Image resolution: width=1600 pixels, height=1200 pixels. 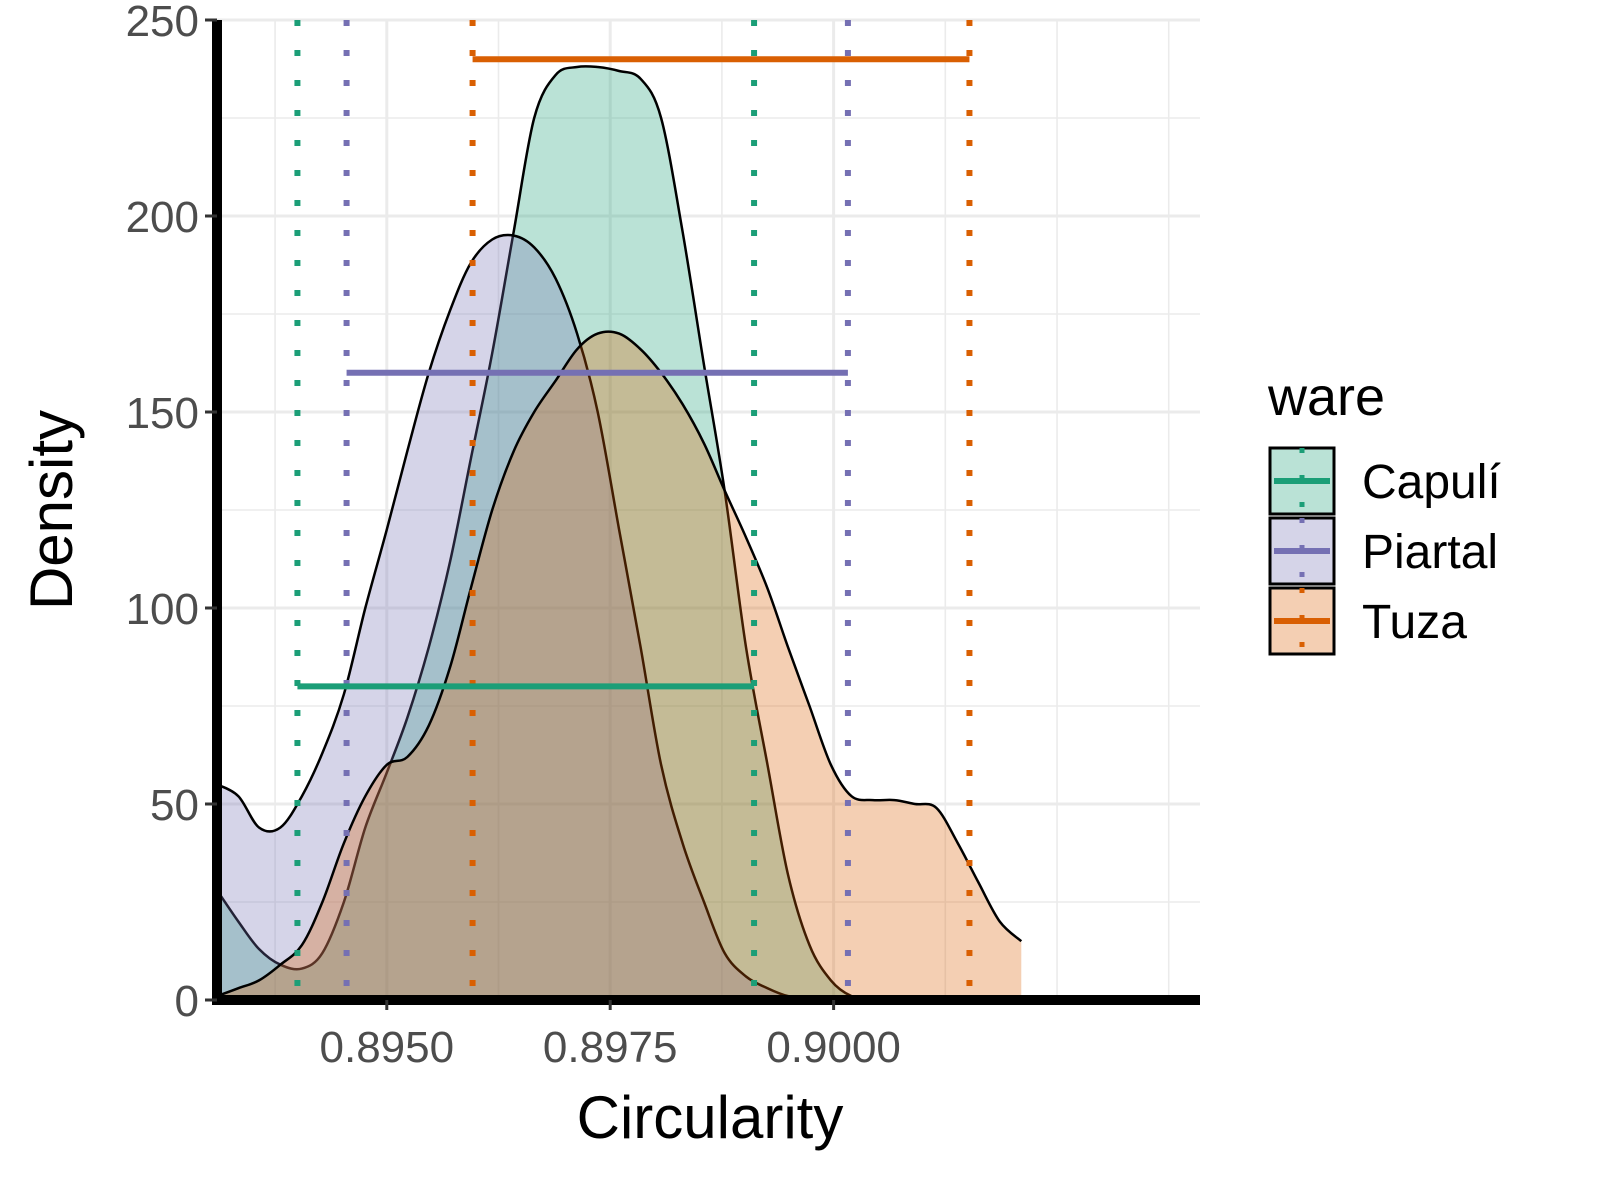 What do you see at coordinates (51, 510) in the screenshot?
I see `y-axis-title: Density` at bounding box center [51, 510].